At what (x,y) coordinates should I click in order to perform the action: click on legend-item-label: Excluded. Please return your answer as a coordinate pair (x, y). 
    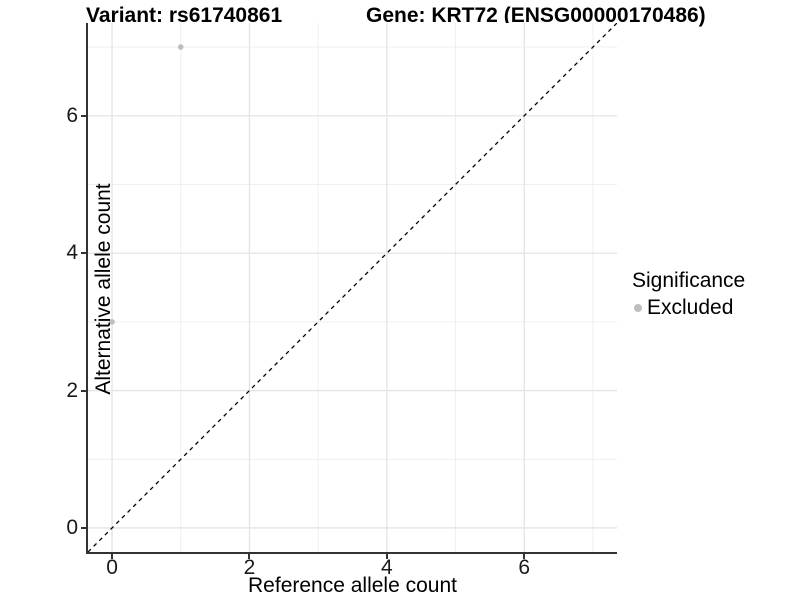
    Looking at the image, I should click on (690, 307).